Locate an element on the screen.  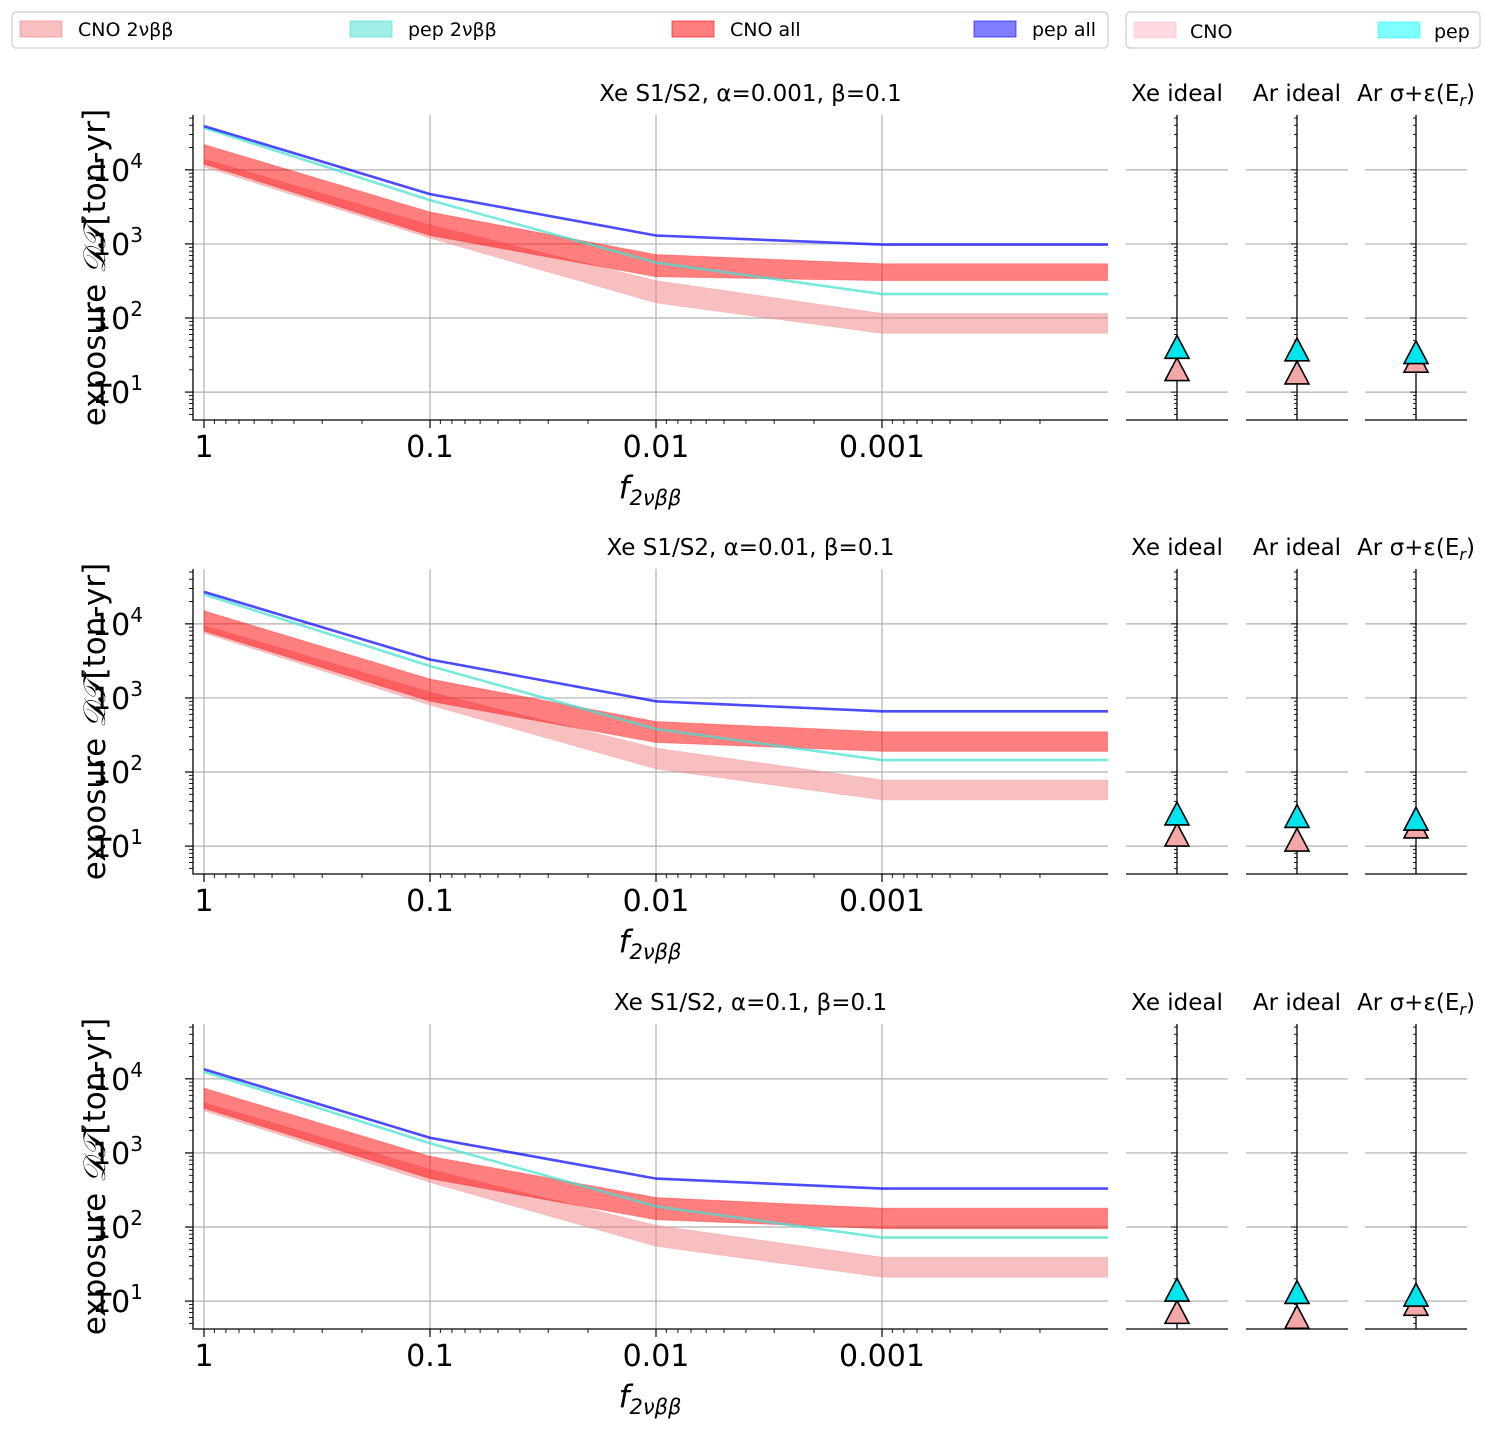
side-legend: CNO pep is located at coordinates (1303, 30).